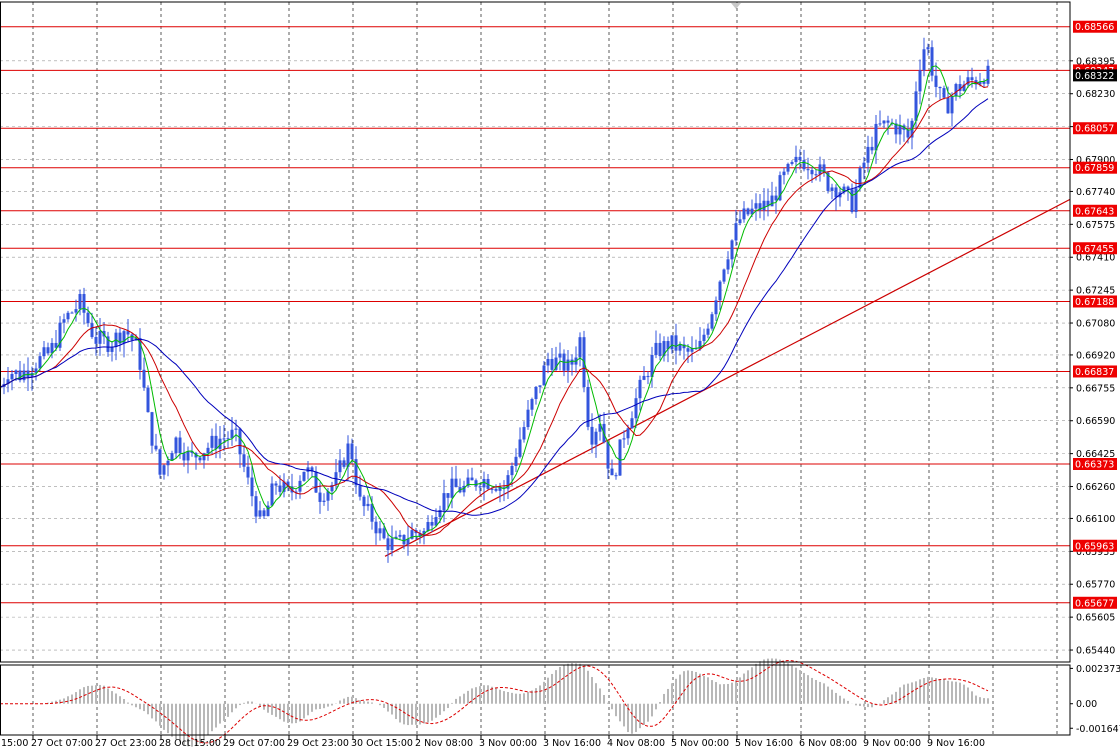  What do you see at coordinates (1094, 372) in the screenshot?
I see `level-label: 0.66837` at bounding box center [1094, 372].